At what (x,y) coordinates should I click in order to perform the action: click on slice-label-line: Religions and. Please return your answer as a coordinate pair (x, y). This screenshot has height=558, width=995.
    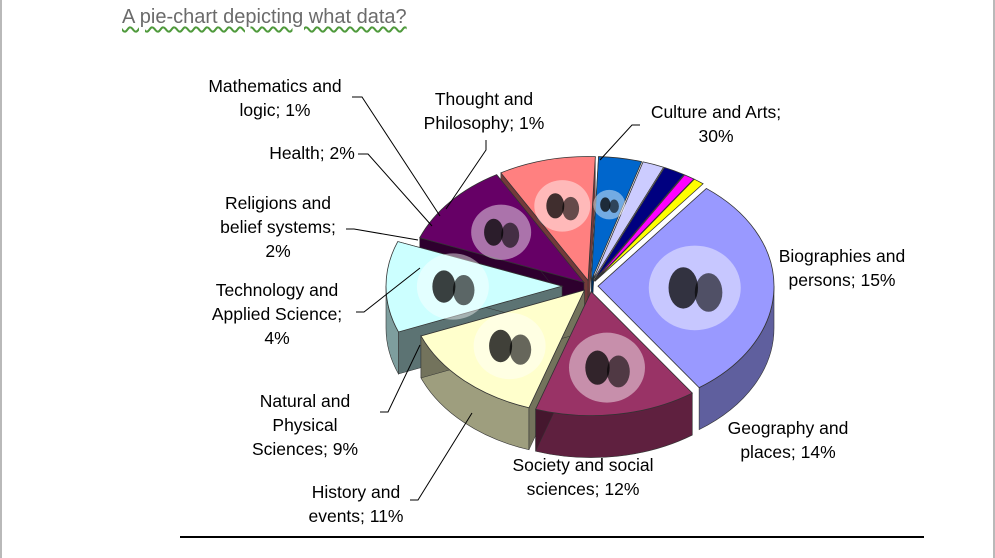
    Looking at the image, I should click on (278, 203).